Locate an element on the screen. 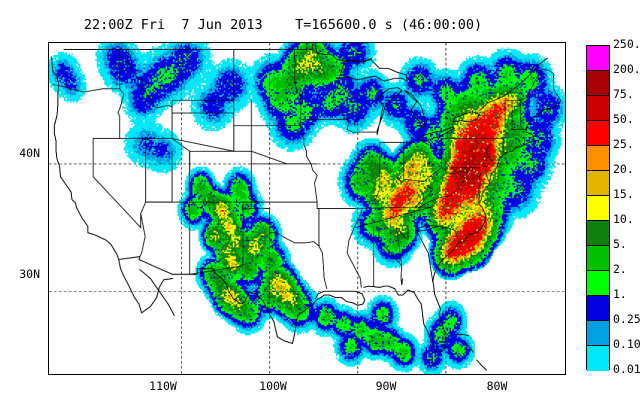 The height and width of the screenshot is (400, 640). x-axis-tick-100w: 100W is located at coordinates (273, 386).